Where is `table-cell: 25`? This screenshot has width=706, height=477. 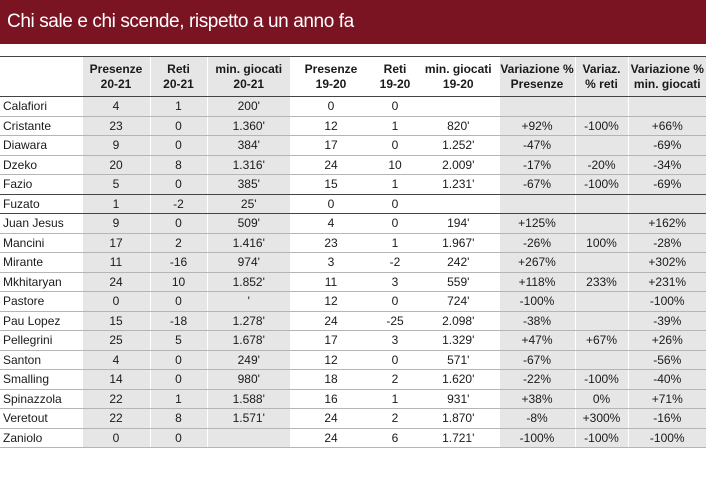 table-cell: 25 is located at coordinates (115, 340).